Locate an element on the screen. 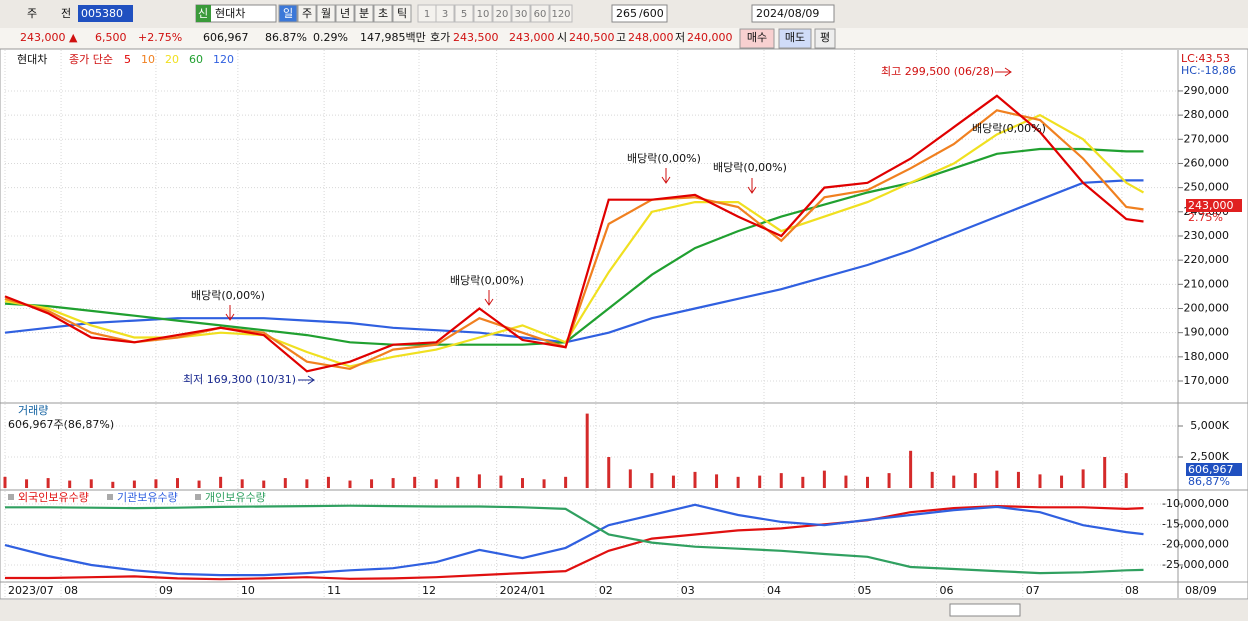  quote-button-label: 매도 is located at coordinates (795, 37).